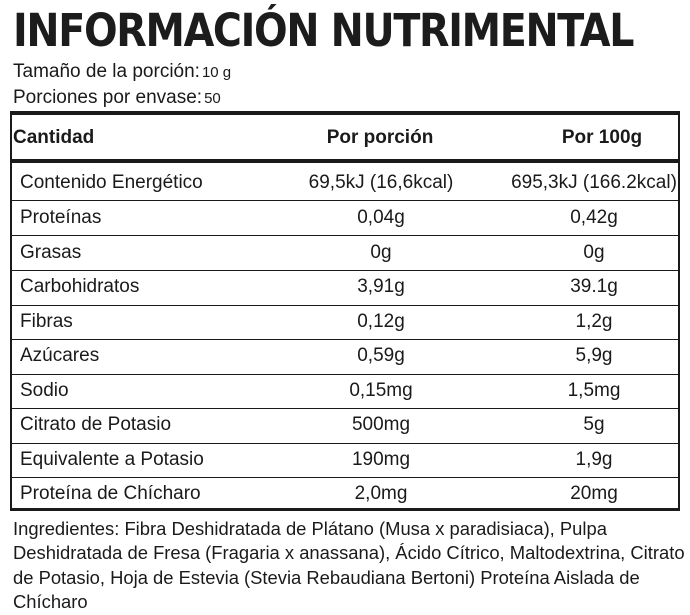 This screenshot has width=690, height=615. Describe the element at coordinates (110, 493) in the screenshot. I see `nutrient-name: Proteína de Chícharo` at that location.